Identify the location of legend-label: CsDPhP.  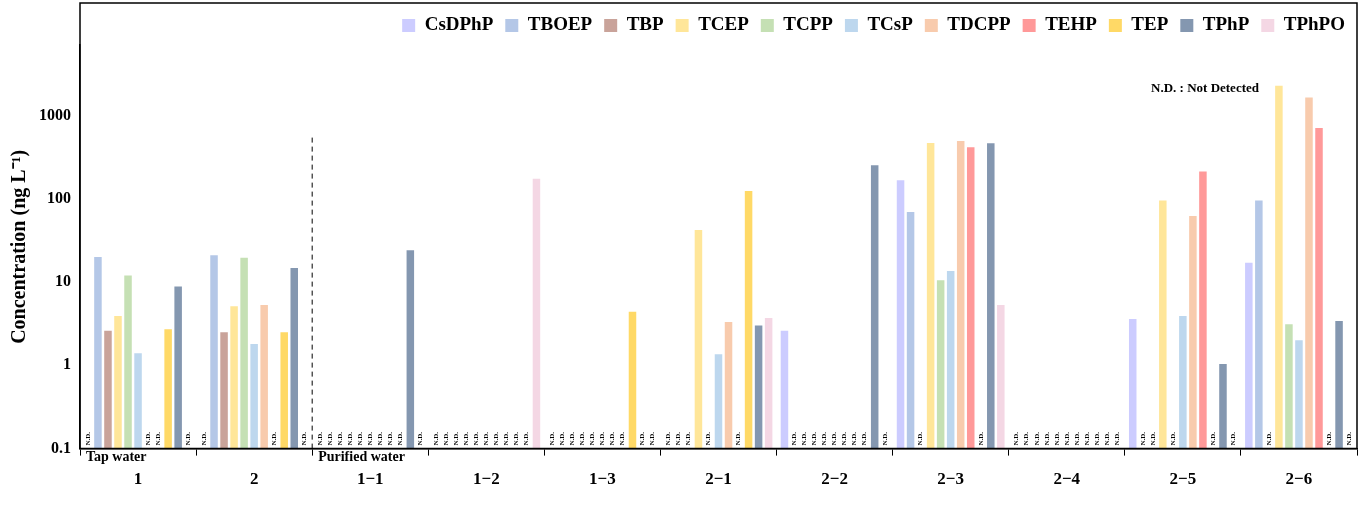
(459, 24).